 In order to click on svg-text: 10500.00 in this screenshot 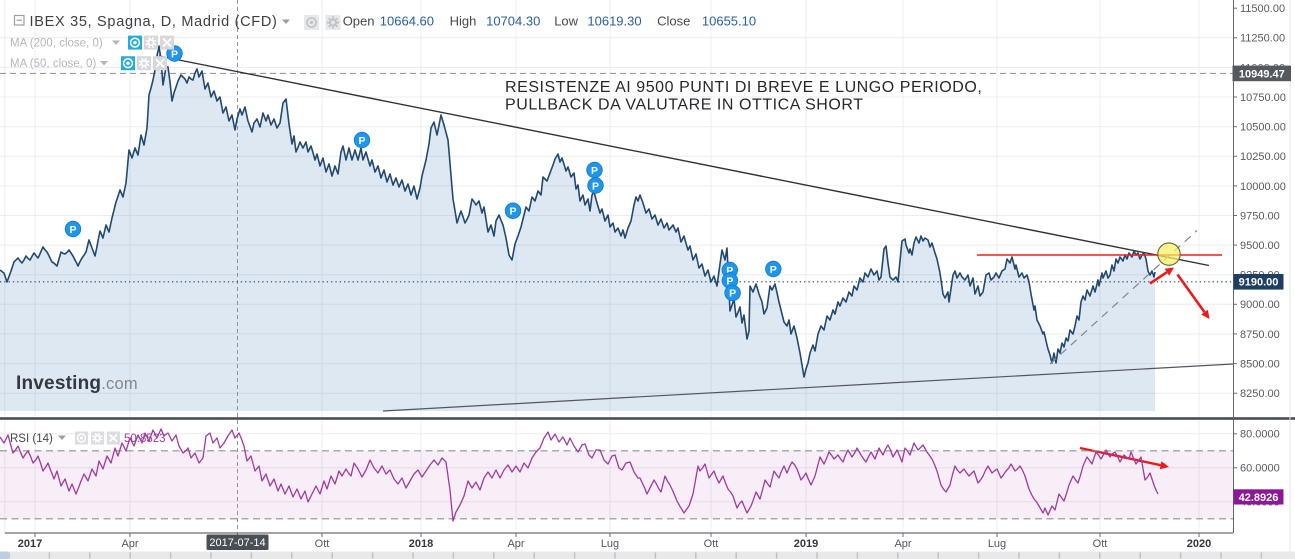, I will do `click(1263, 128)`.